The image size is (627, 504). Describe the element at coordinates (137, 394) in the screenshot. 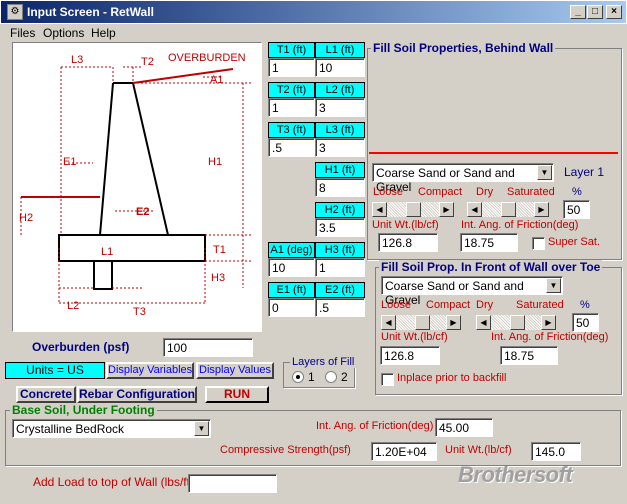

I see `rebar-configuration-button: Rebar Configuration` at that location.